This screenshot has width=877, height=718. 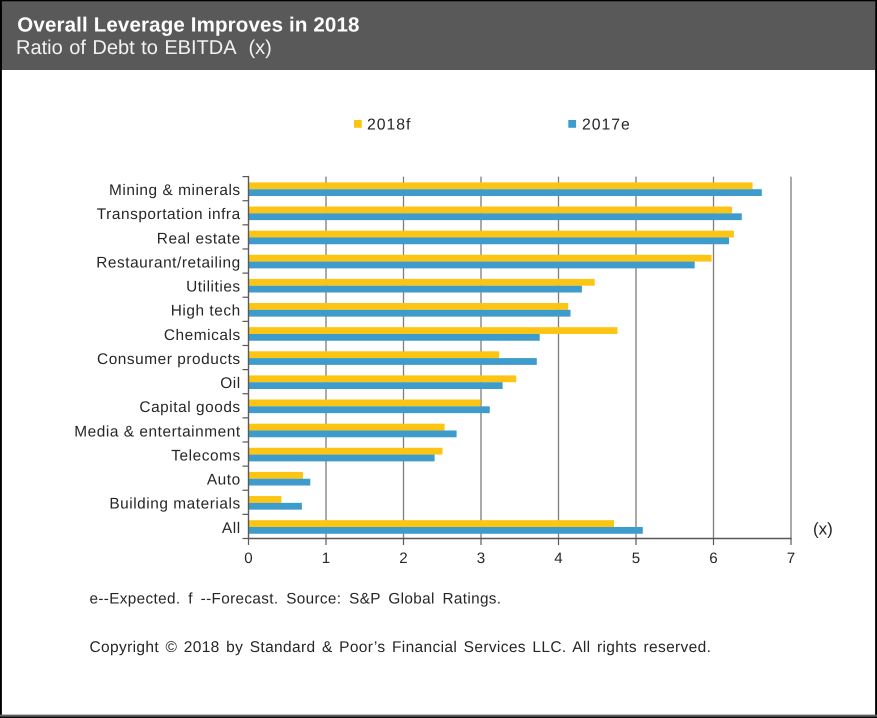 What do you see at coordinates (144, 48) in the screenshot?
I see `svg-text: Ratio of Debt to EBITDA (x)` at bounding box center [144, 48].